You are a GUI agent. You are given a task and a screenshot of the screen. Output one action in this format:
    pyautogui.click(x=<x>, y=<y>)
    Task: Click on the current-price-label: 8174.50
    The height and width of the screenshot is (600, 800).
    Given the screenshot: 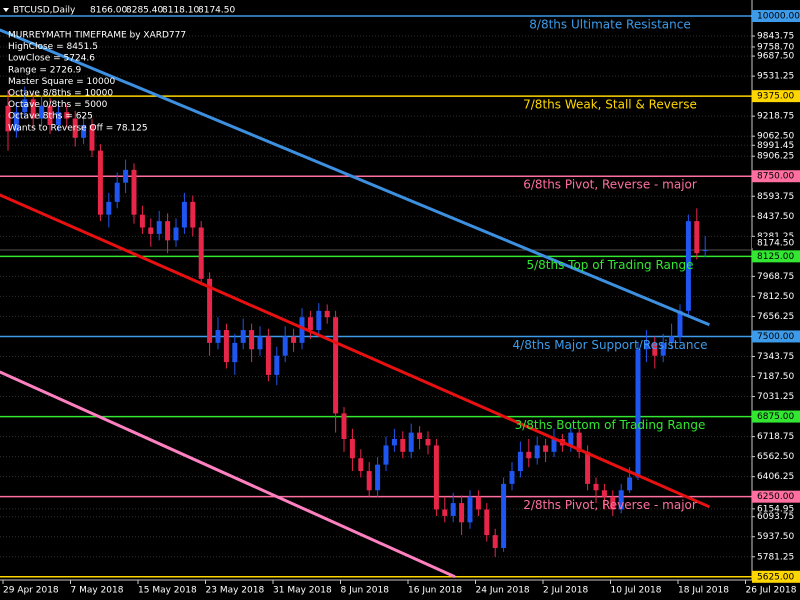 What is the action you would take?
    pyautogui.click(x=775, y=244)
    